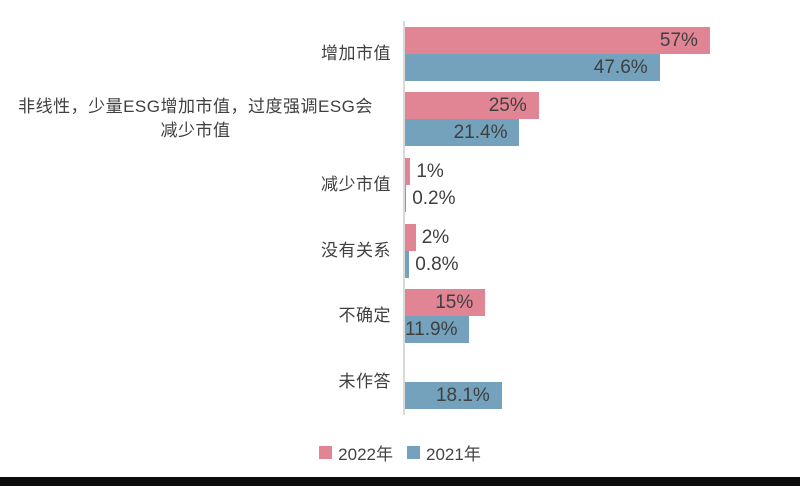  What do you see at coordinates (364, 316) in the screenshot?
I see `category-label: 不确定` at bounding box center [364, 316].